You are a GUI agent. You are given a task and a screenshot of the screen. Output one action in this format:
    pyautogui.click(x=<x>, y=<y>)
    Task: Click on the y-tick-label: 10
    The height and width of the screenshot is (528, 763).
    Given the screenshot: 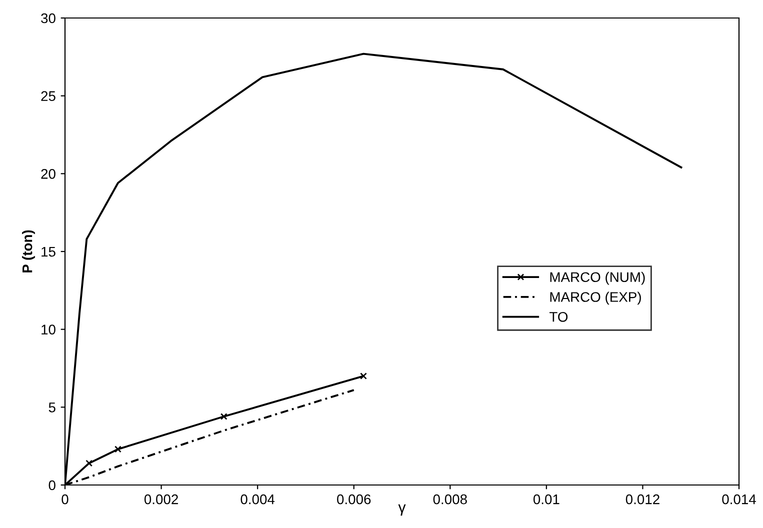 What is the action you would take?
    pyautogui.click(x=49, y=329)
    